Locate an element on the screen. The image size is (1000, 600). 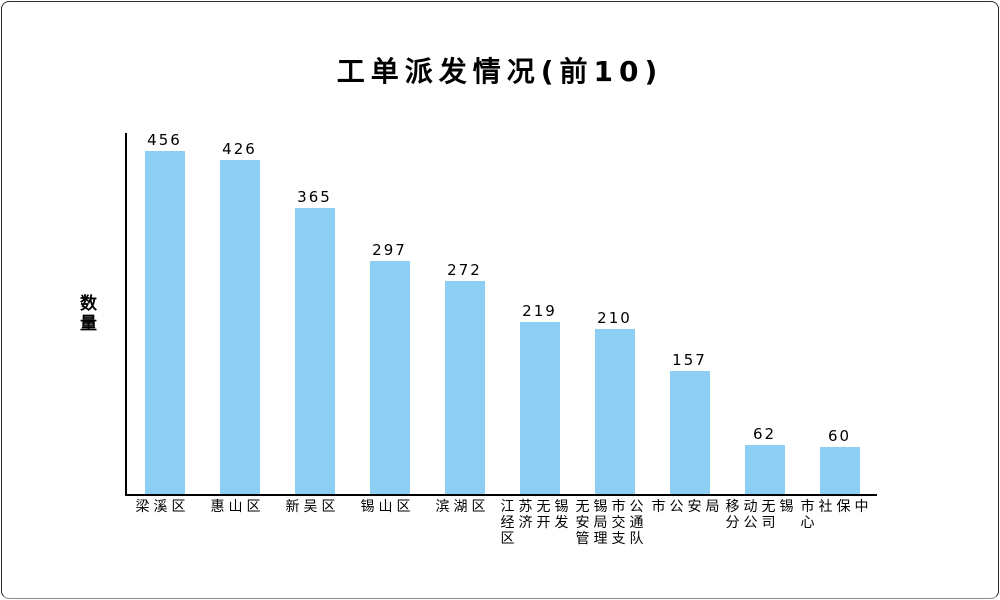
bar-slot: 157 is located at coordinates (689, 313).